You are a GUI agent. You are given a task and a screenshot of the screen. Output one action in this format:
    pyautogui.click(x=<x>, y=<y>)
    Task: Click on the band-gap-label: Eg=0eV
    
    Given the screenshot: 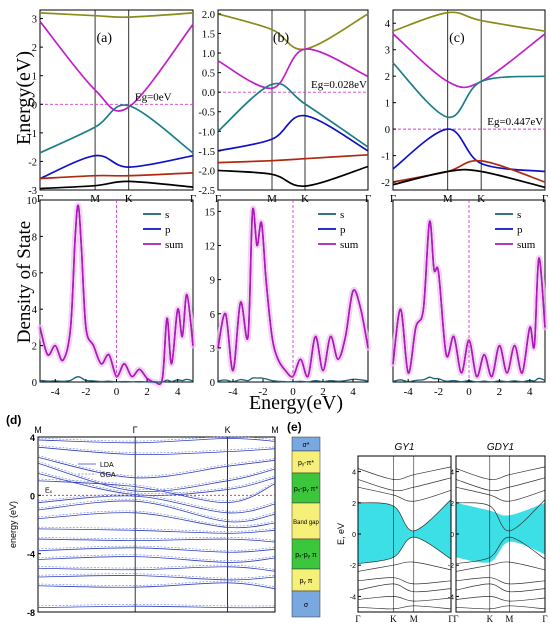 What is the action you would take?
    pyautogui.click(x=153, y=97)
    